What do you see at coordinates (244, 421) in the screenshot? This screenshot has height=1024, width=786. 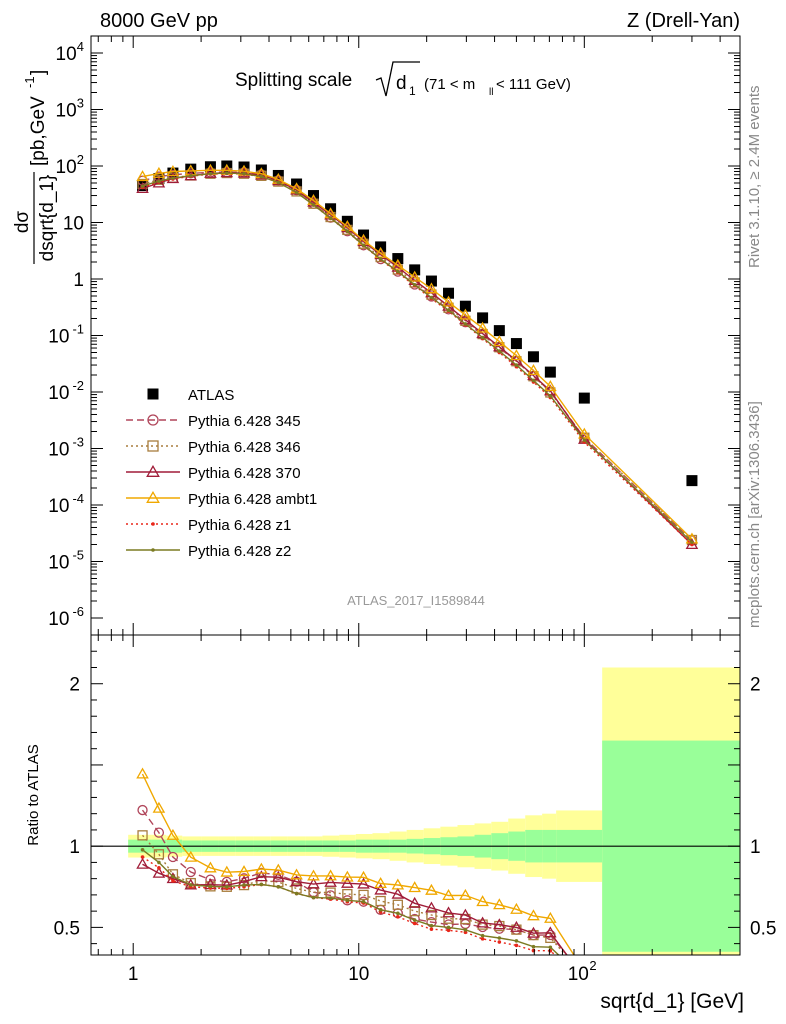 I see `legend-label-pythia-6-428-345: Pythia 6.428 345` at bounding box center [244, 421].